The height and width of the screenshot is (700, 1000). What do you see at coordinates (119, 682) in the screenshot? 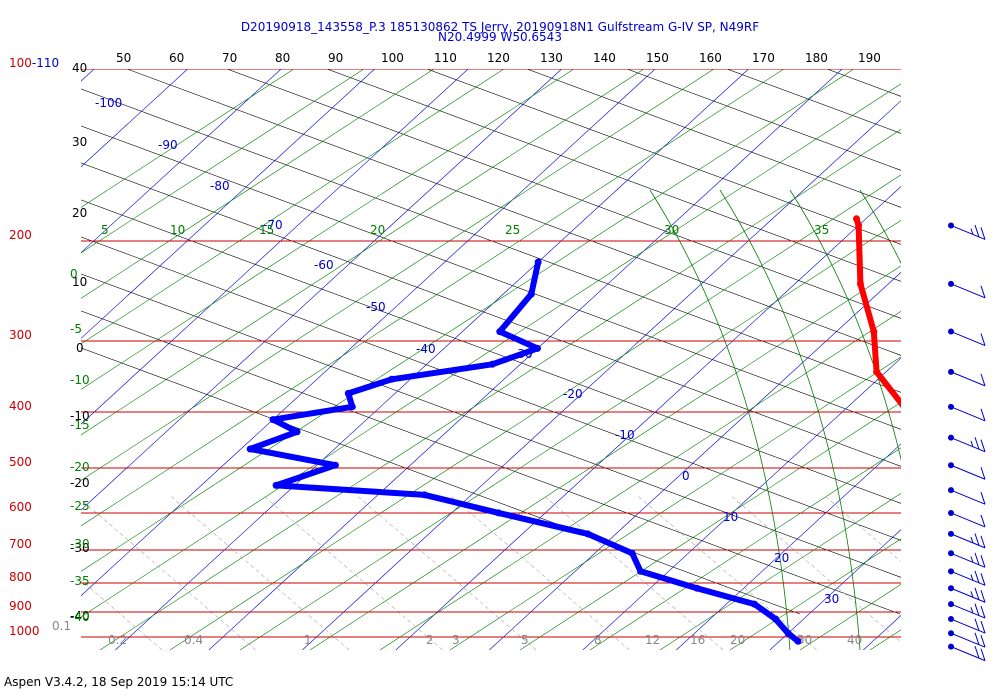
I see `footer-text: Aspen V3.4.2, 18 Sep 2019 15:14 UTC` at bounding box center [119, 682].